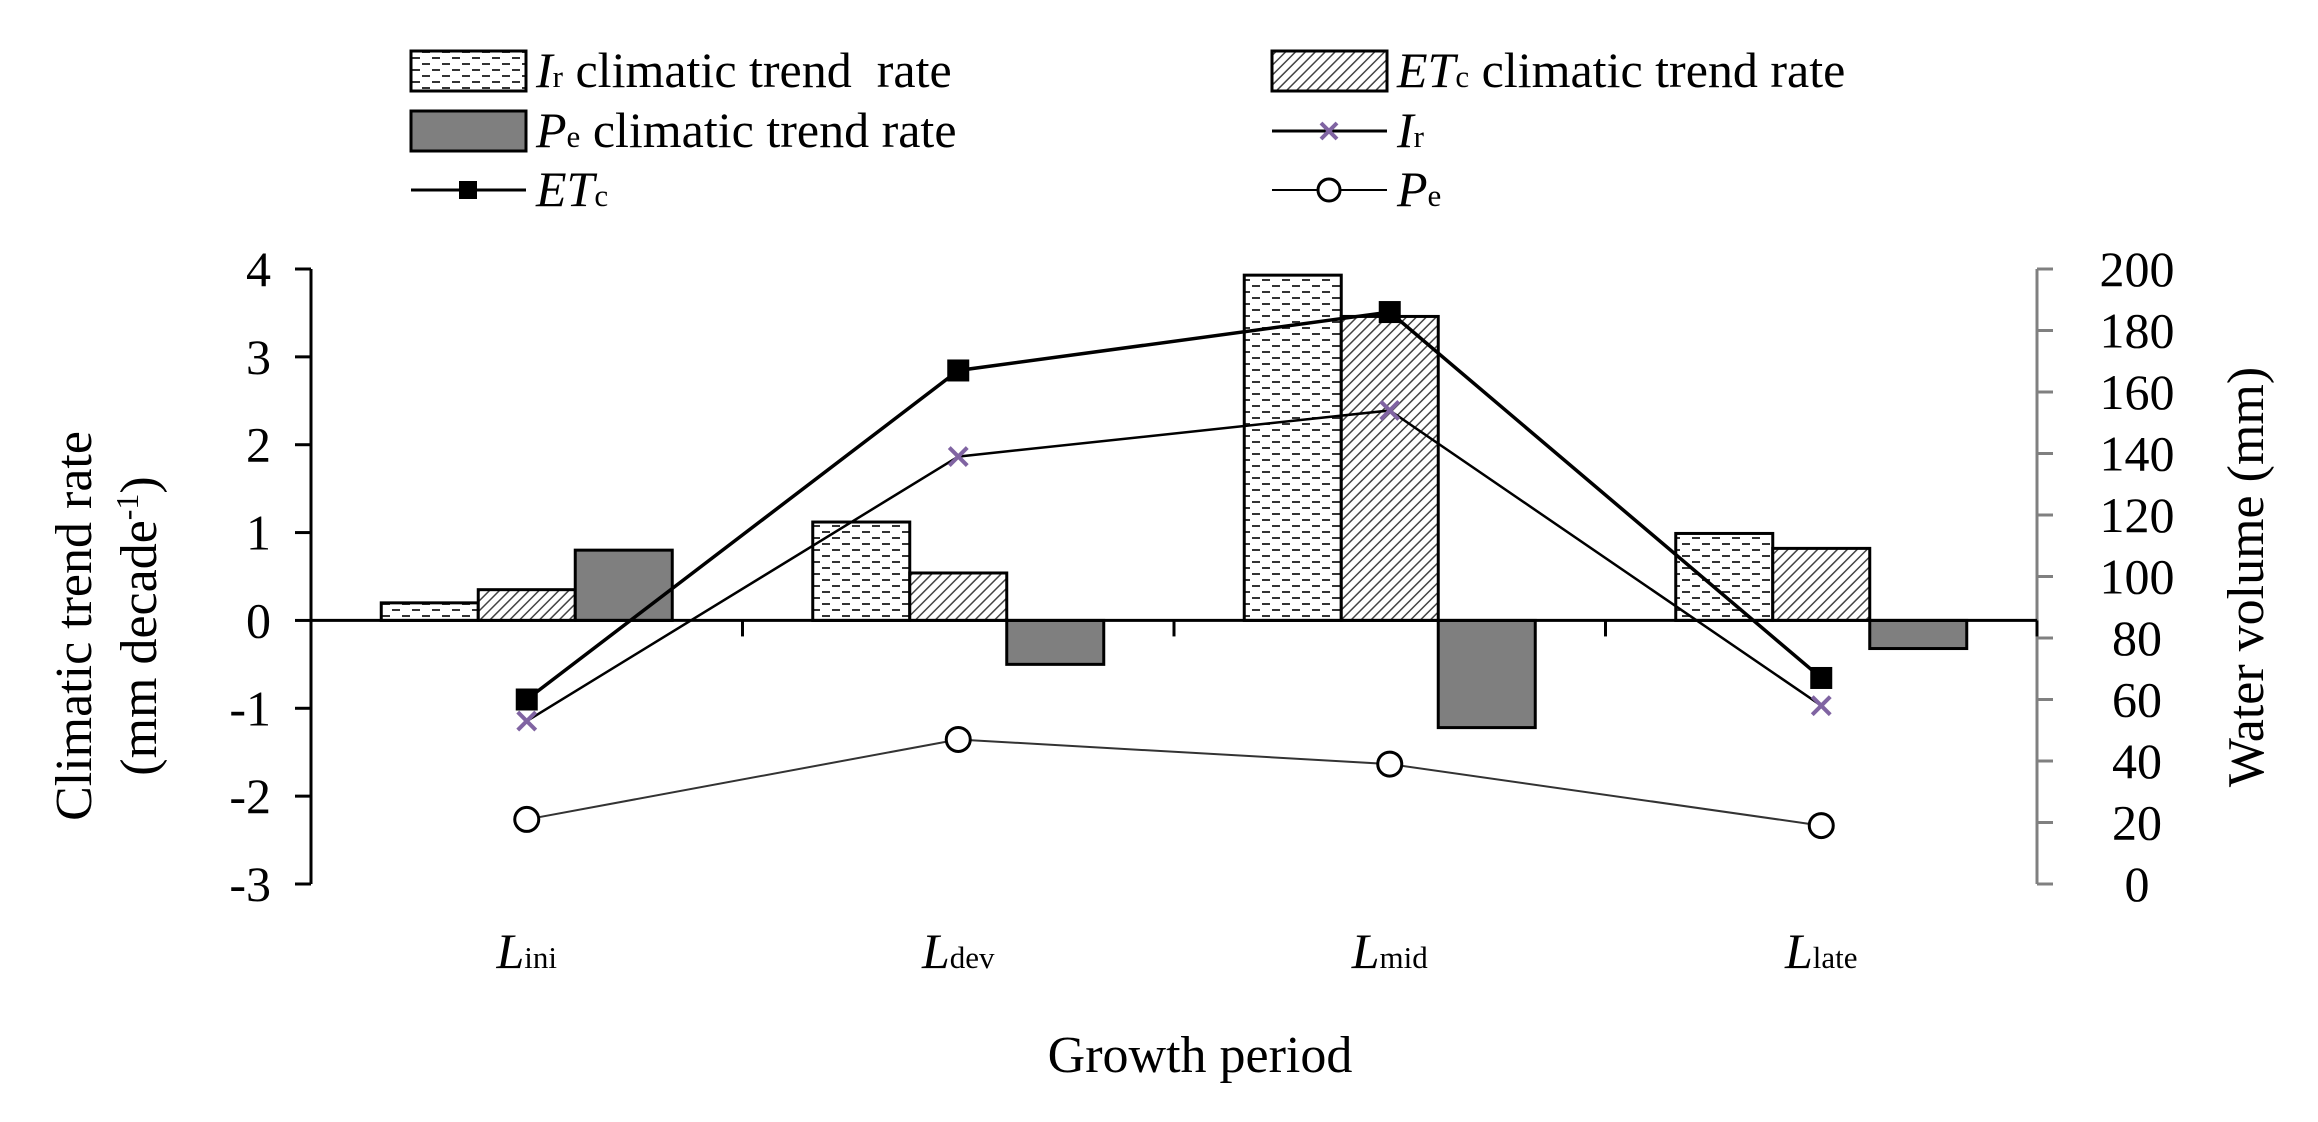  What do you see at coordinates (1657, 70) in the screenshot?
I see `legend-label-etc-trend-text: climatic trend rate` at bounding box center [1657, 70].